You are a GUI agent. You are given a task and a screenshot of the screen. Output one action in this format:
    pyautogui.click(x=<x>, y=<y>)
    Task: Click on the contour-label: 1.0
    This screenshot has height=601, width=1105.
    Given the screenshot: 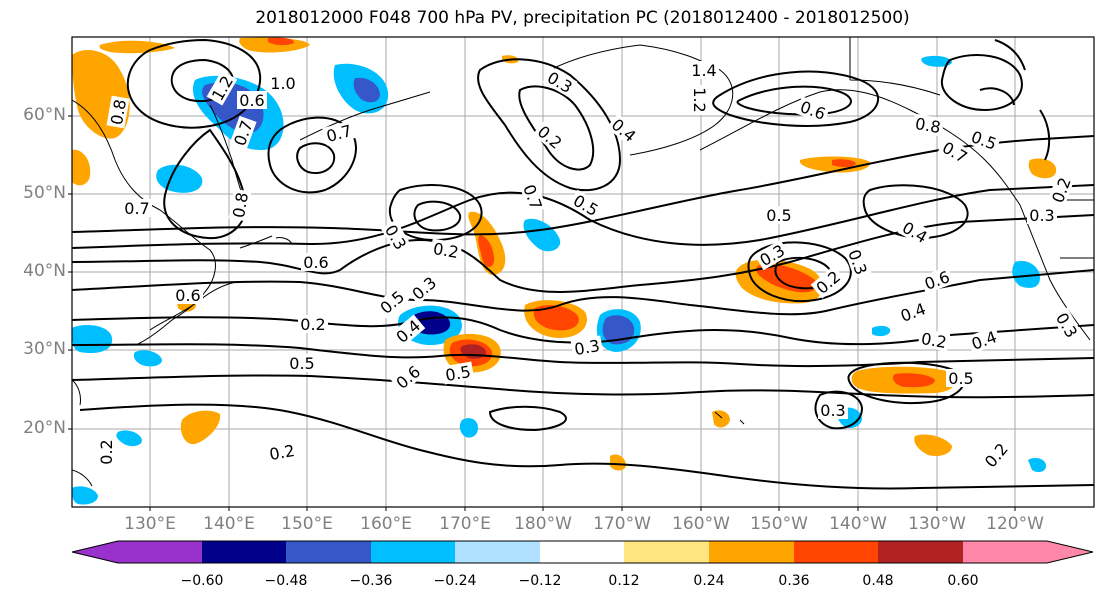 What is the action you would take?
    pyautogui.click(x=282, y=83)
    